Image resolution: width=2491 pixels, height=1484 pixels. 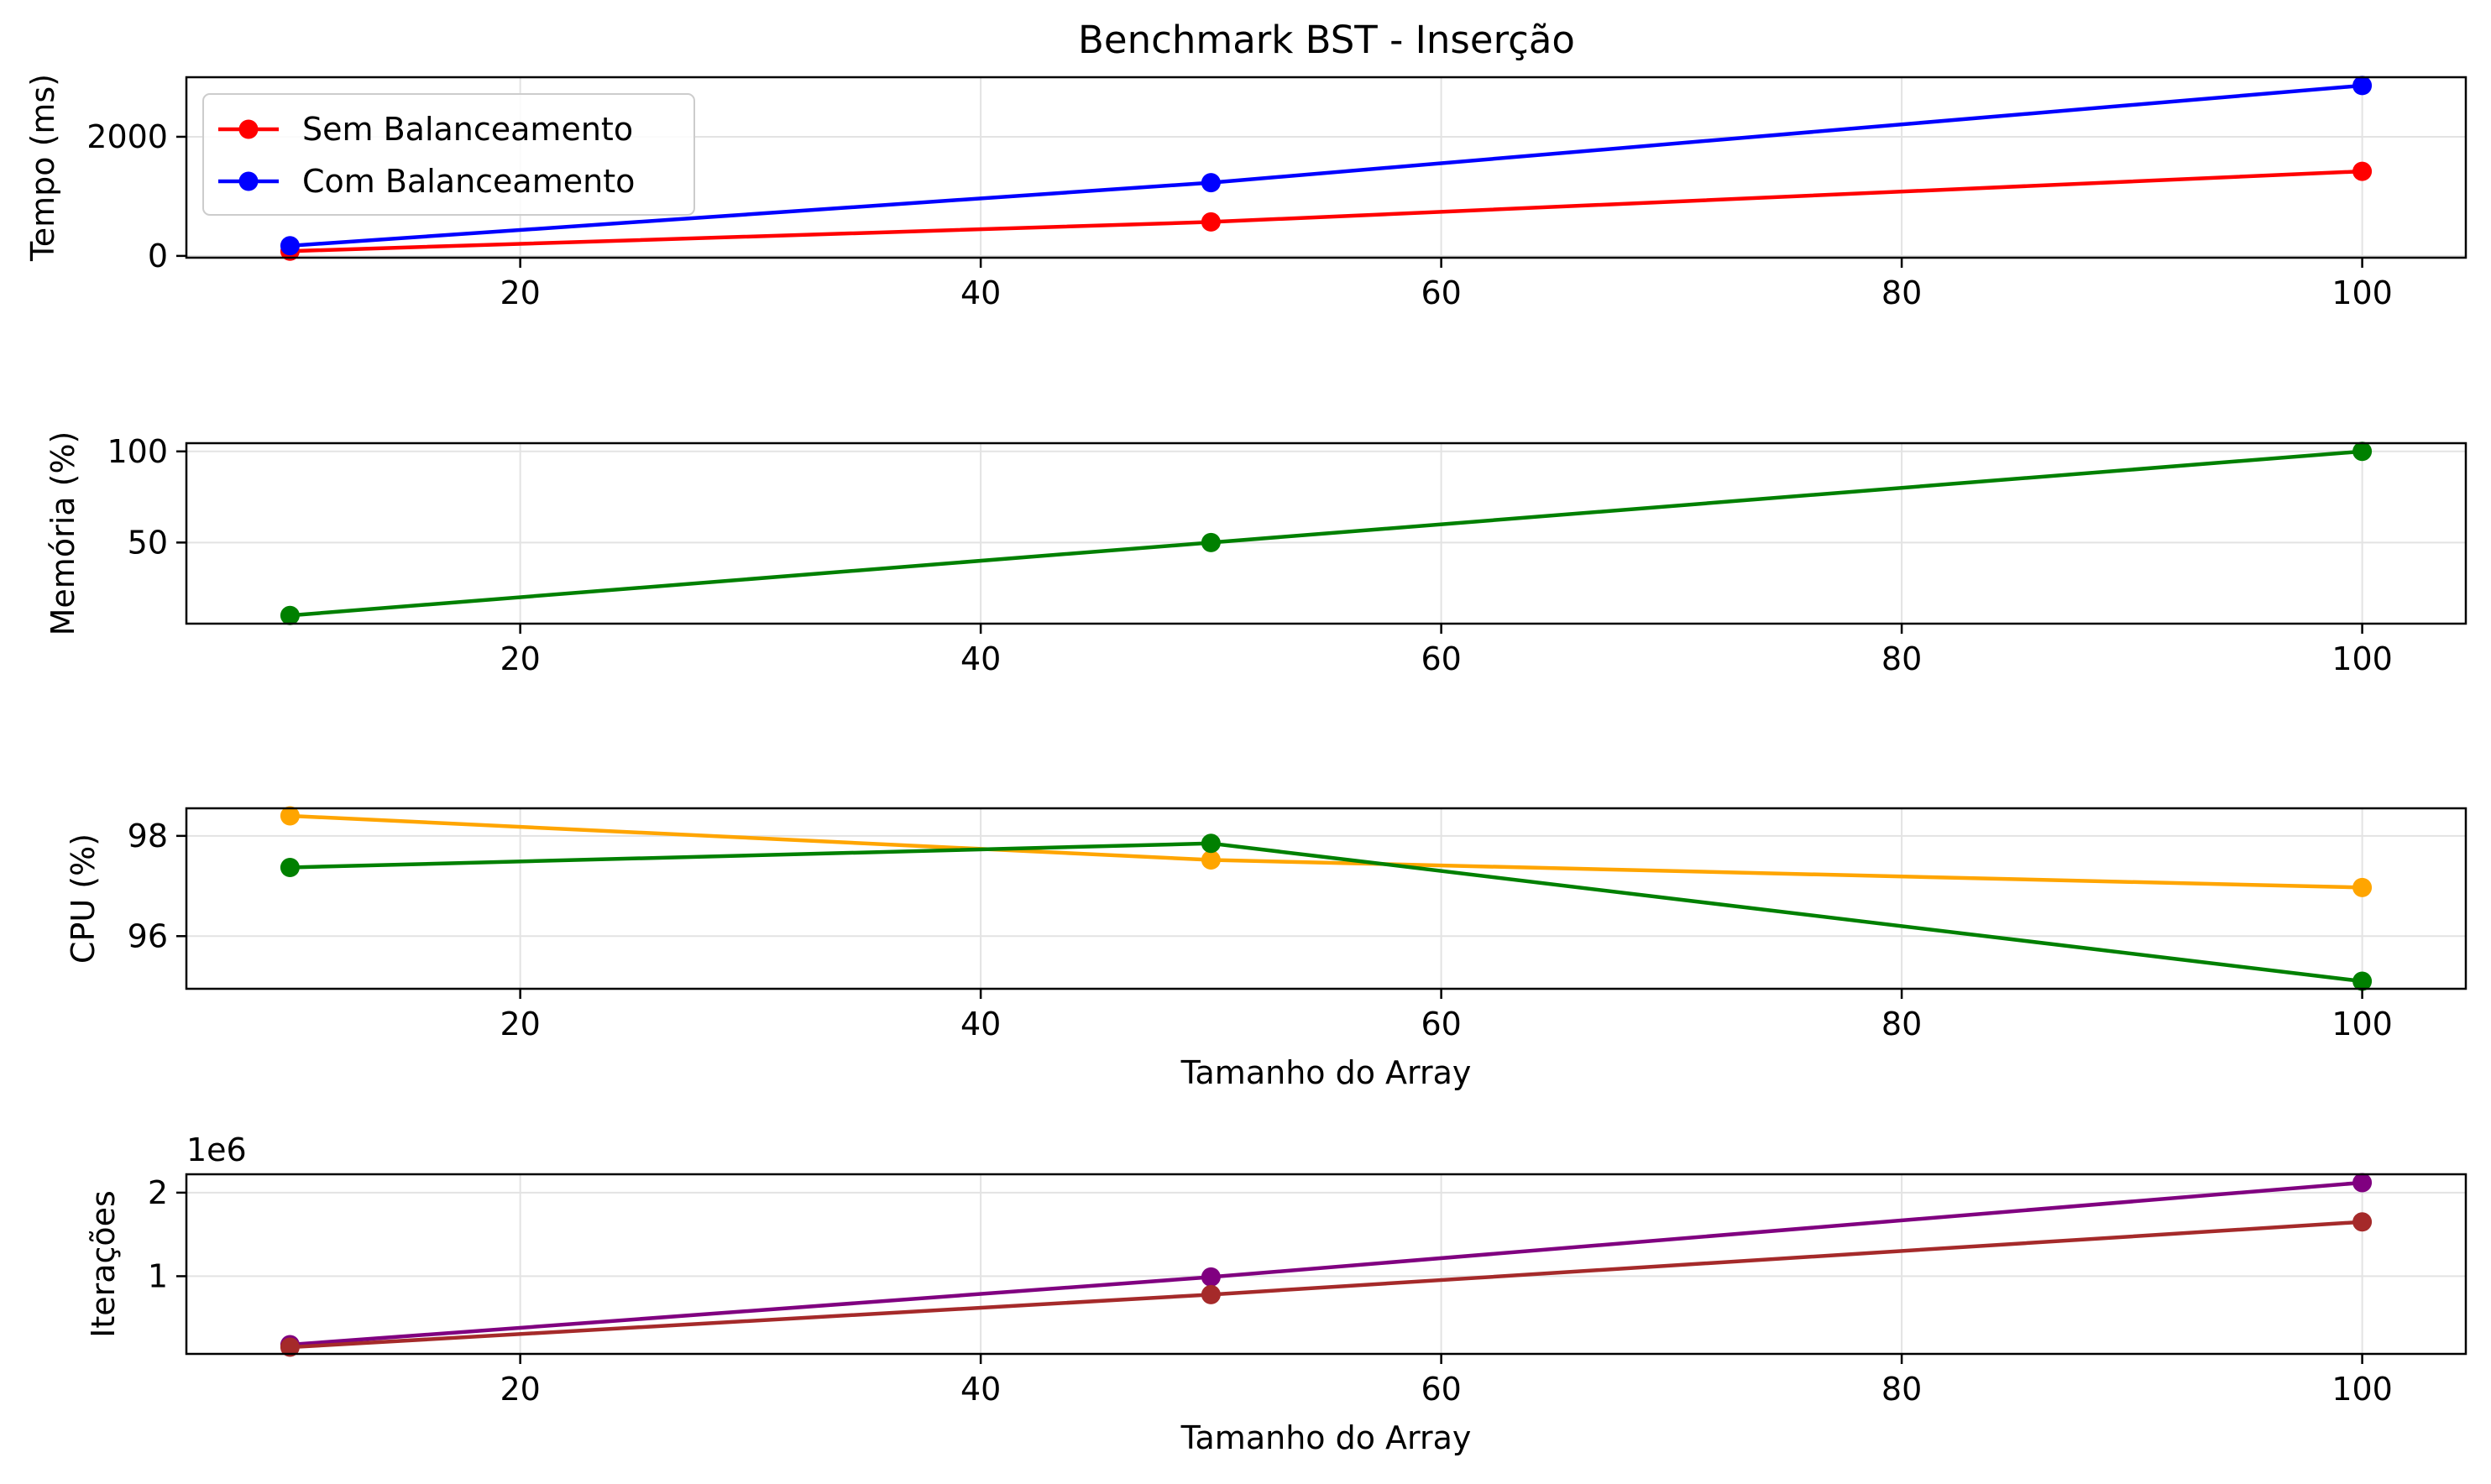 What do you see at coordinates (63, 533) in the screenshot?
I see `y-axis-label: Memória (%)` at bounding box center [63, 533].